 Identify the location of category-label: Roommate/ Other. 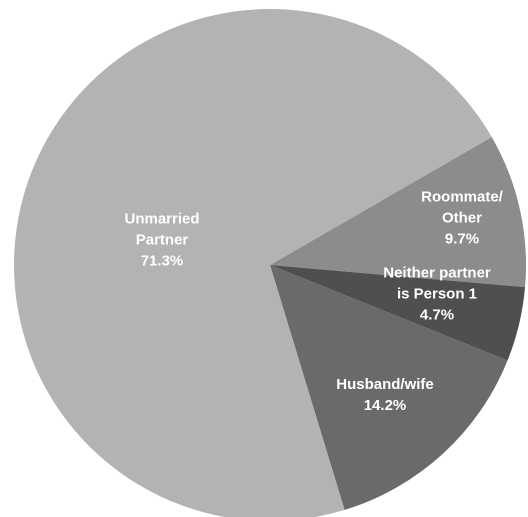
(462, 207).